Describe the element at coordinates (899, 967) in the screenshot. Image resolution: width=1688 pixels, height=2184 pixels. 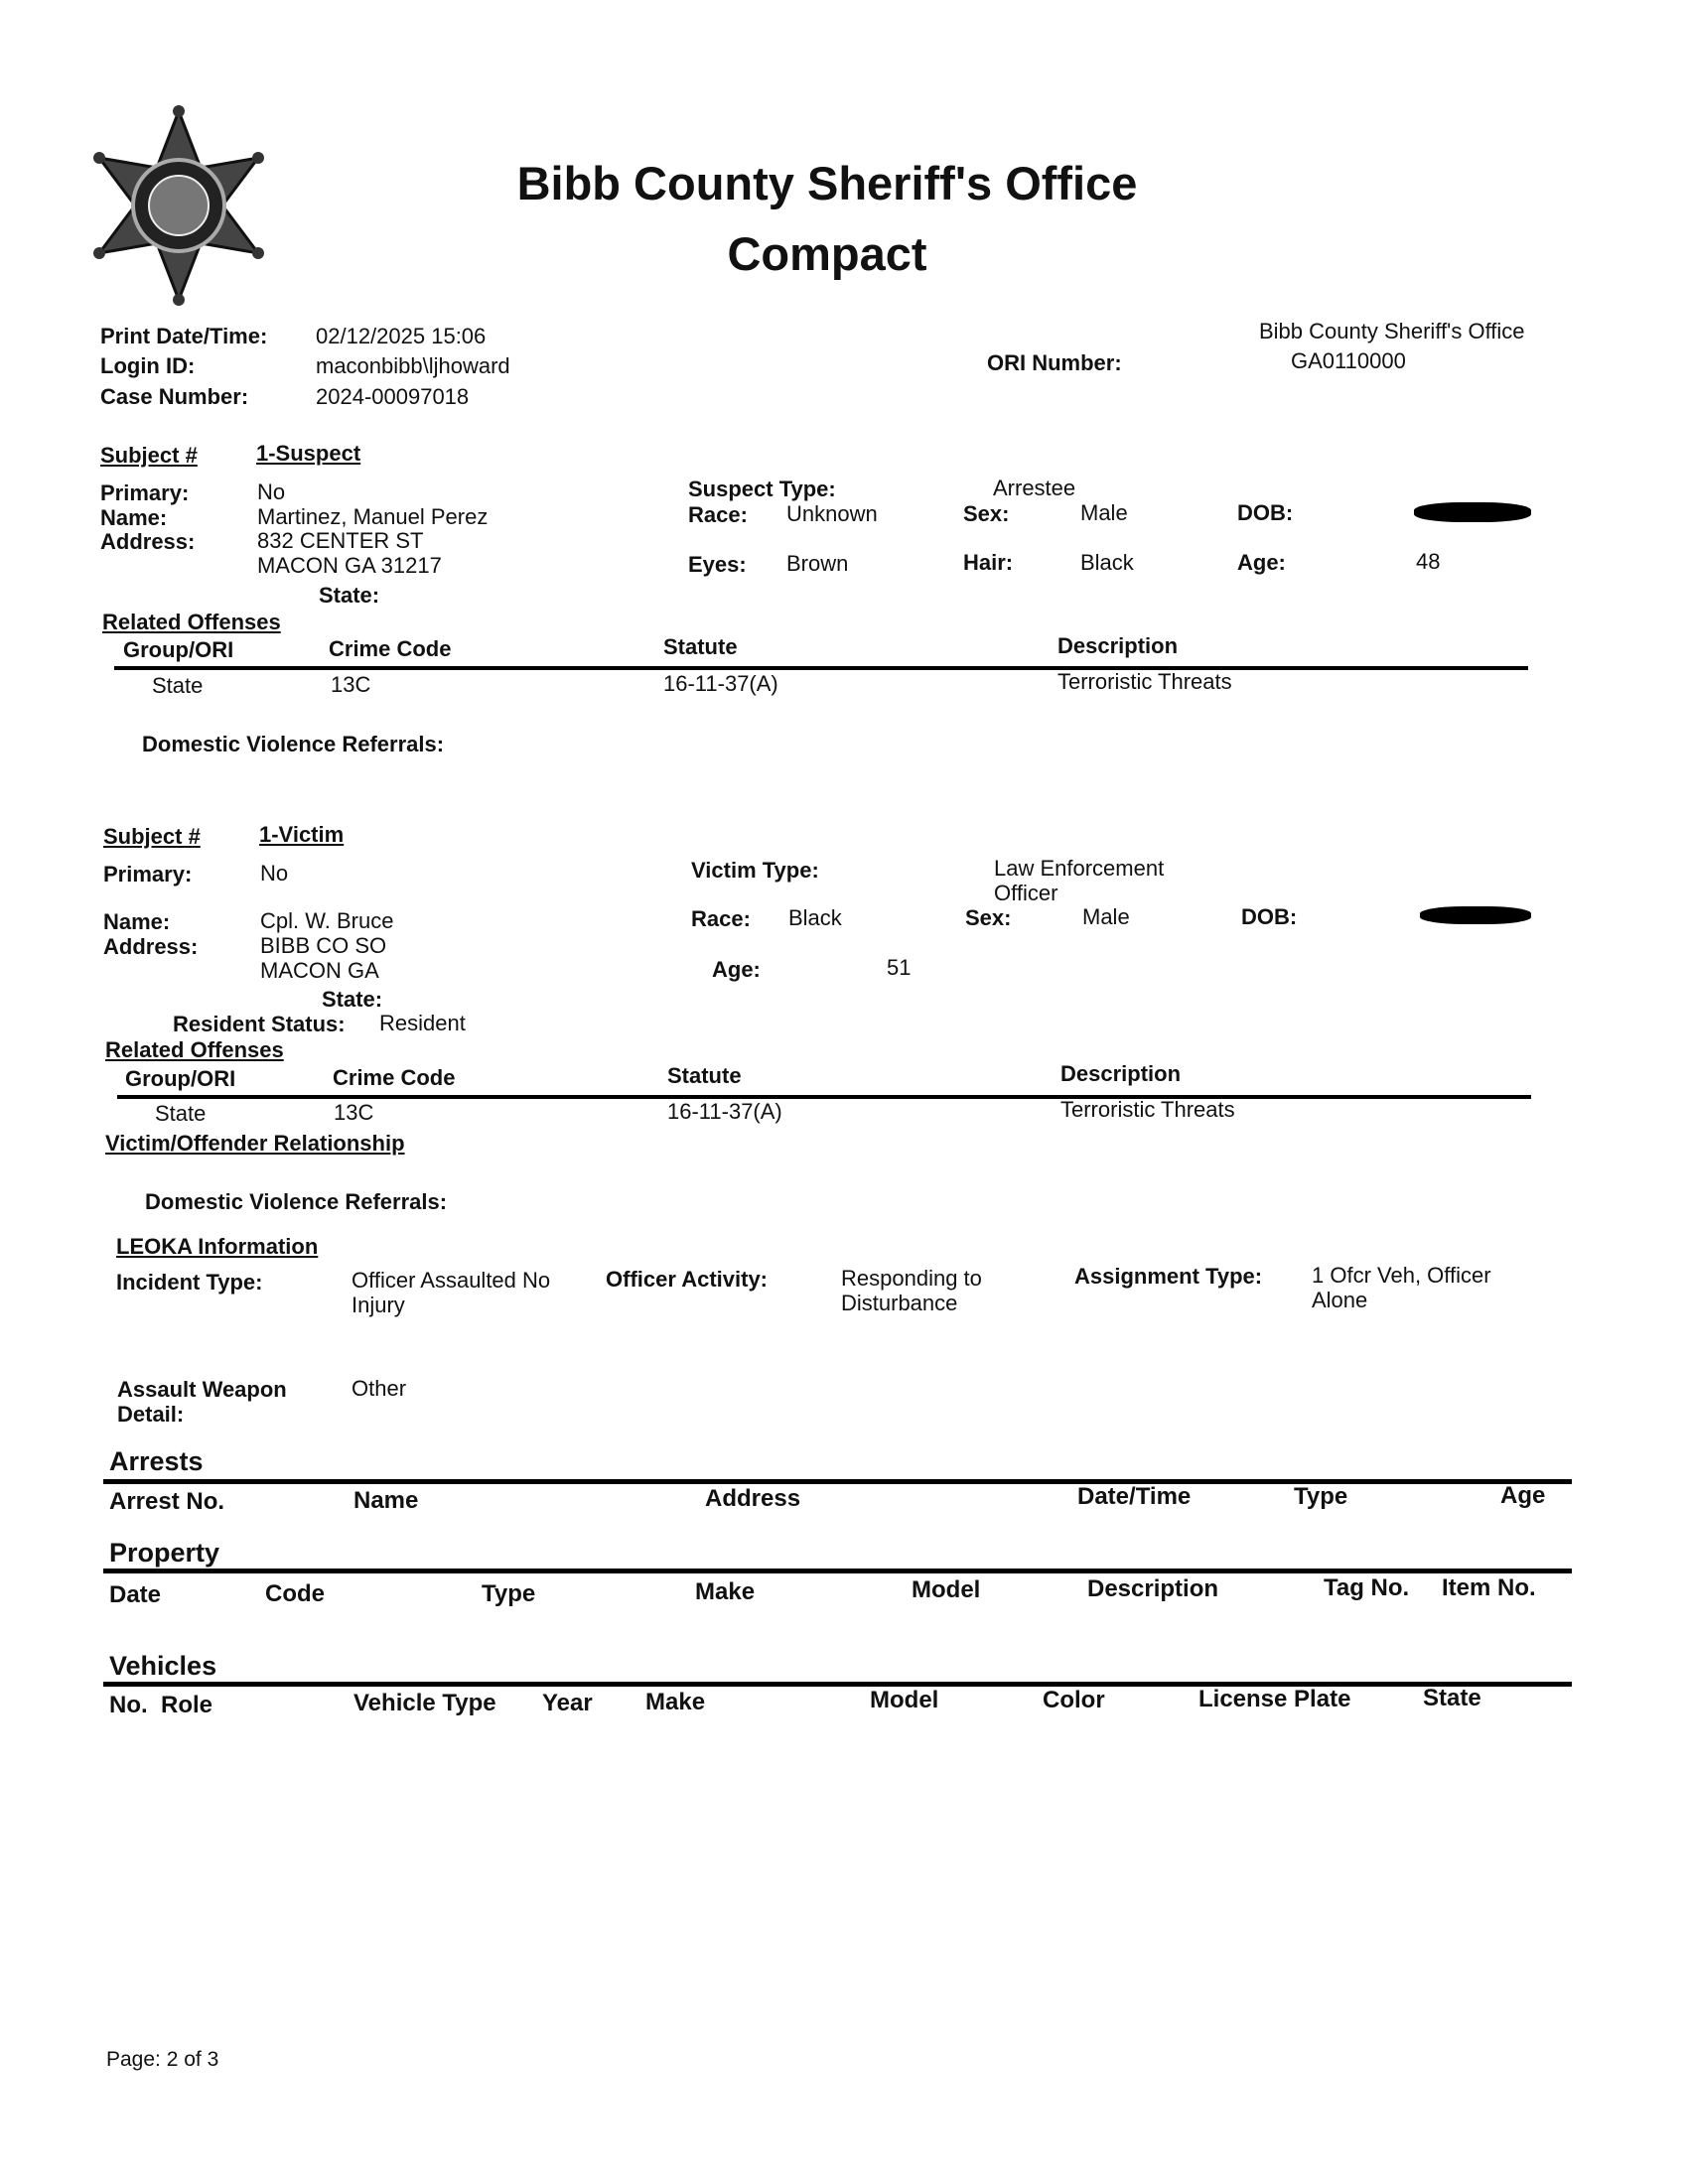
I see `victim-age: 51` at that location.